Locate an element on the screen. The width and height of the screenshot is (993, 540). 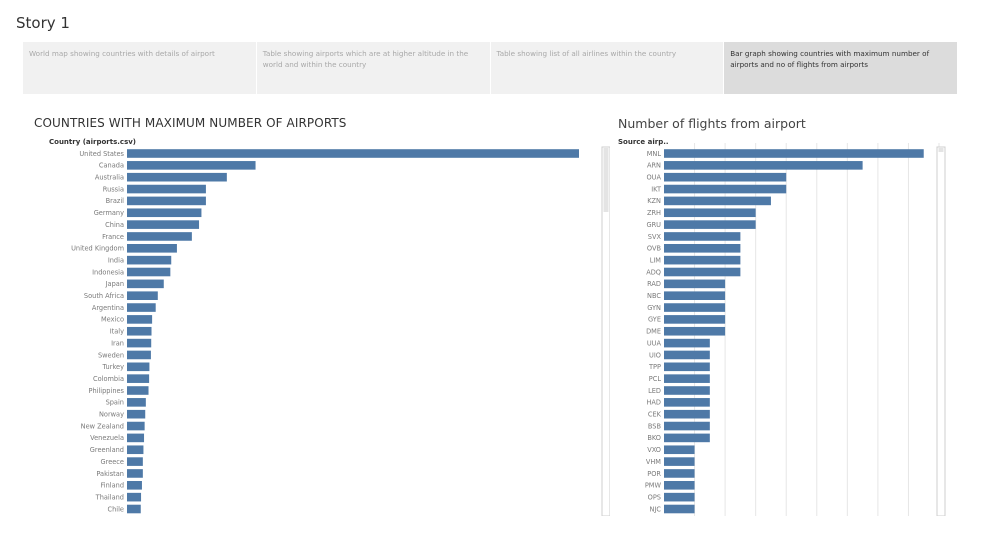
tick-label: United Kingdom is located at coordinates (97, 249).